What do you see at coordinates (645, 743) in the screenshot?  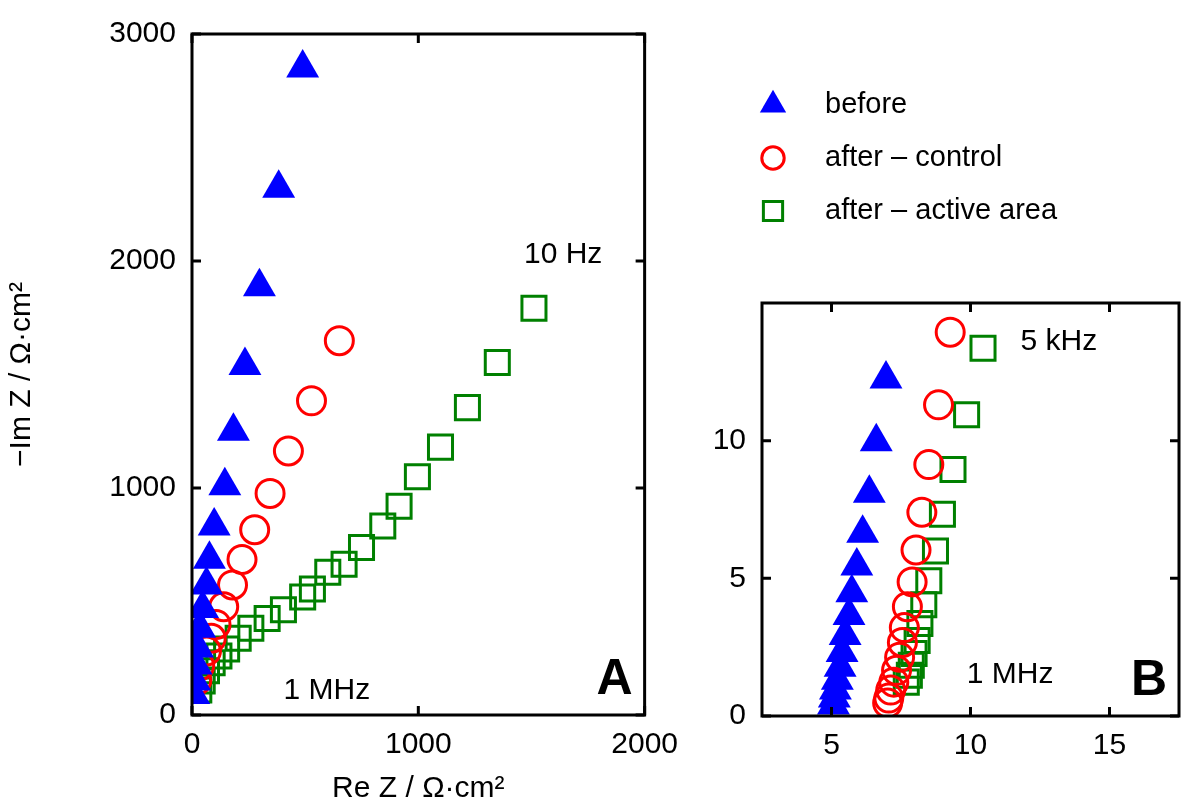 I see `x-tick-label: 2000` at bounding box center [645, 743].